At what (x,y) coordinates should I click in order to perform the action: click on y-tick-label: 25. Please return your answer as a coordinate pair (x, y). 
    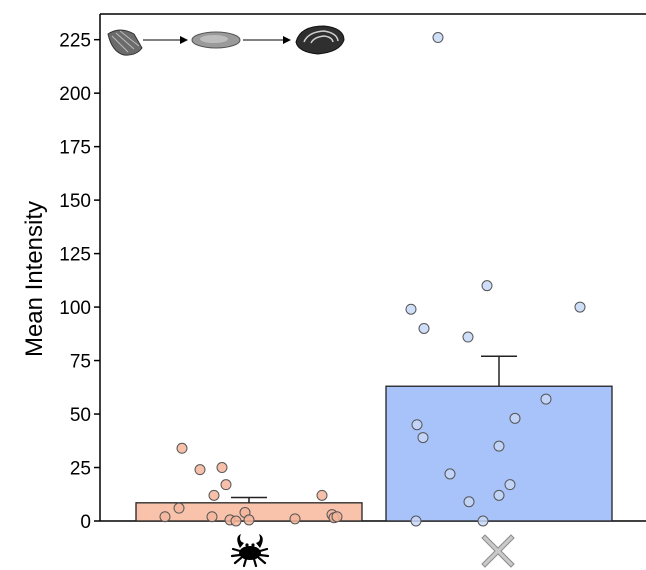
    Looking at the image, I should click on (80, 469).